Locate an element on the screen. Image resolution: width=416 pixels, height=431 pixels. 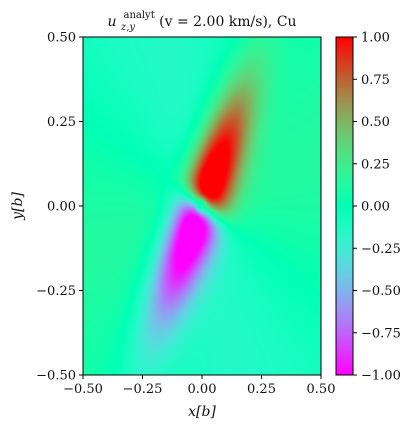
colorbar-ticks: 1.00 0.75 0.50 0.25 0.00 −0.25 −0.50 −0.75 −1.00 is located at coordinates (377, 207).